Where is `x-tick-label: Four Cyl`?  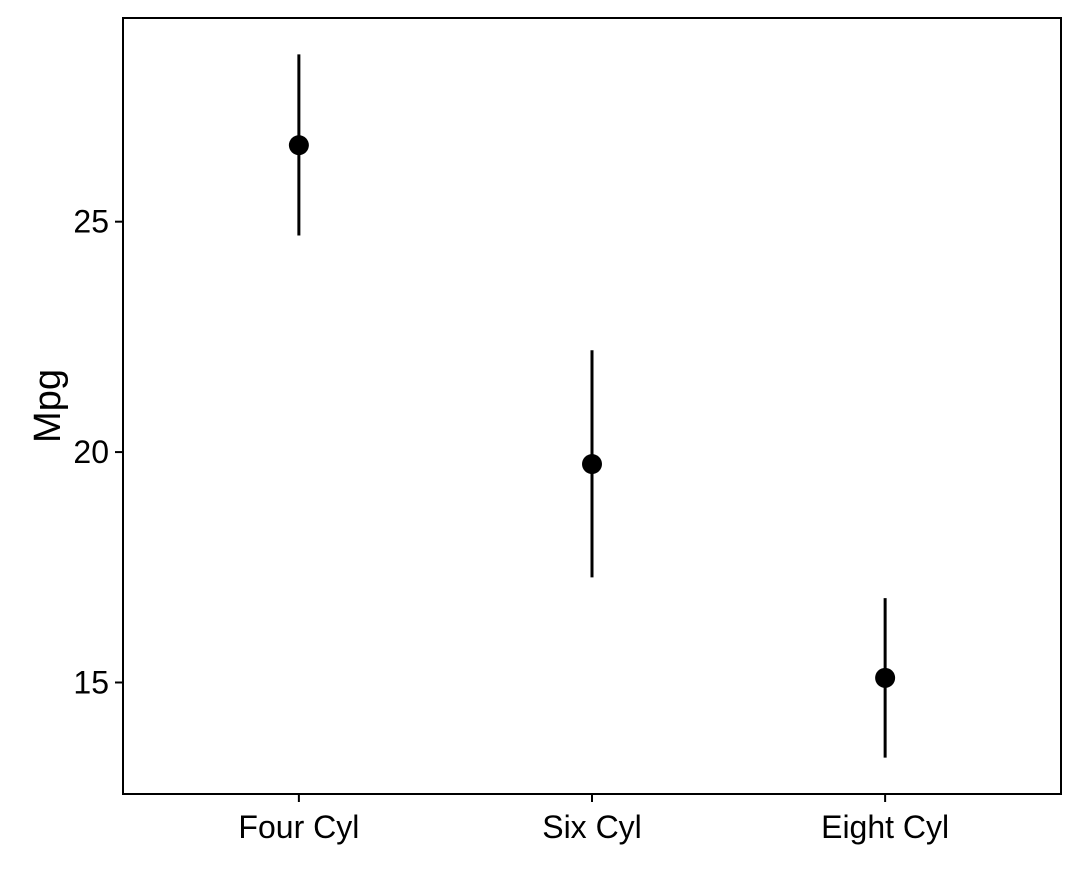 x-tick-label: Four Cyl is located at coordinates (298, 827).